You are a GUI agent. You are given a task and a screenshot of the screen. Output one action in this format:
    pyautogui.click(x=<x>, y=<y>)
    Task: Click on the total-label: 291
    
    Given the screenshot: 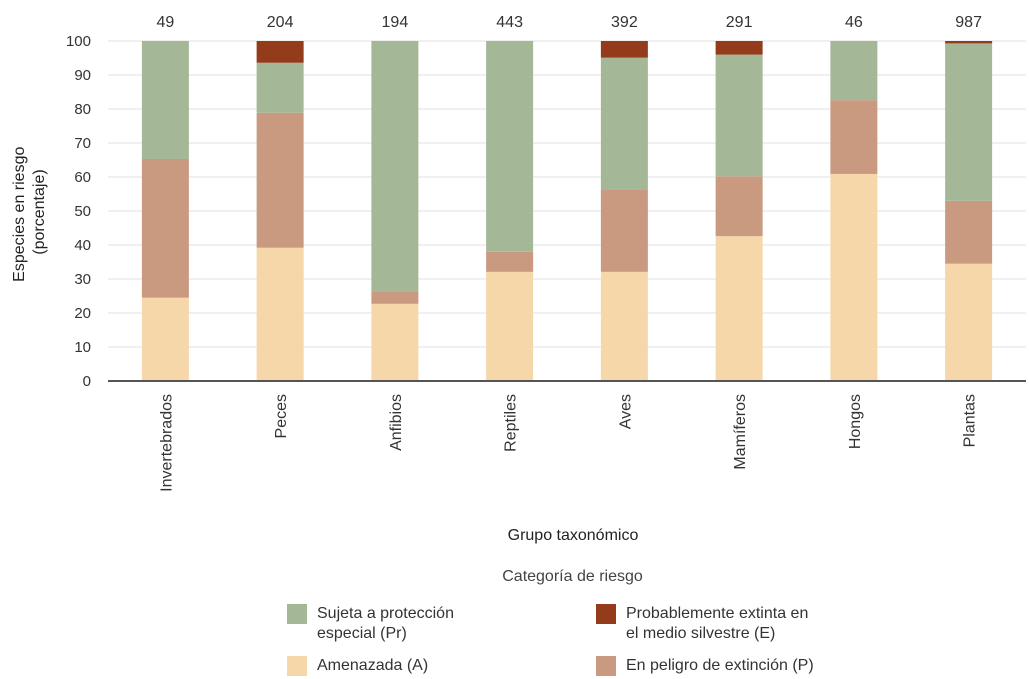 What is the action you would take?
    pyautogui.click(x=739, y=22)
    